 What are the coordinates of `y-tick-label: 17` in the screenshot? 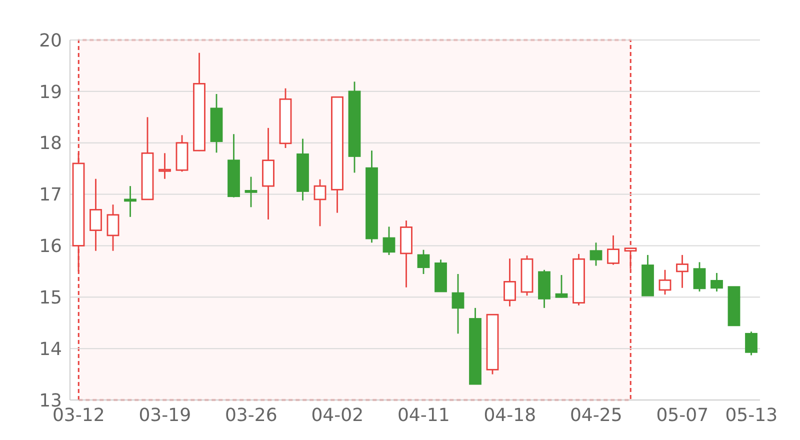 It's located at (50, 195).